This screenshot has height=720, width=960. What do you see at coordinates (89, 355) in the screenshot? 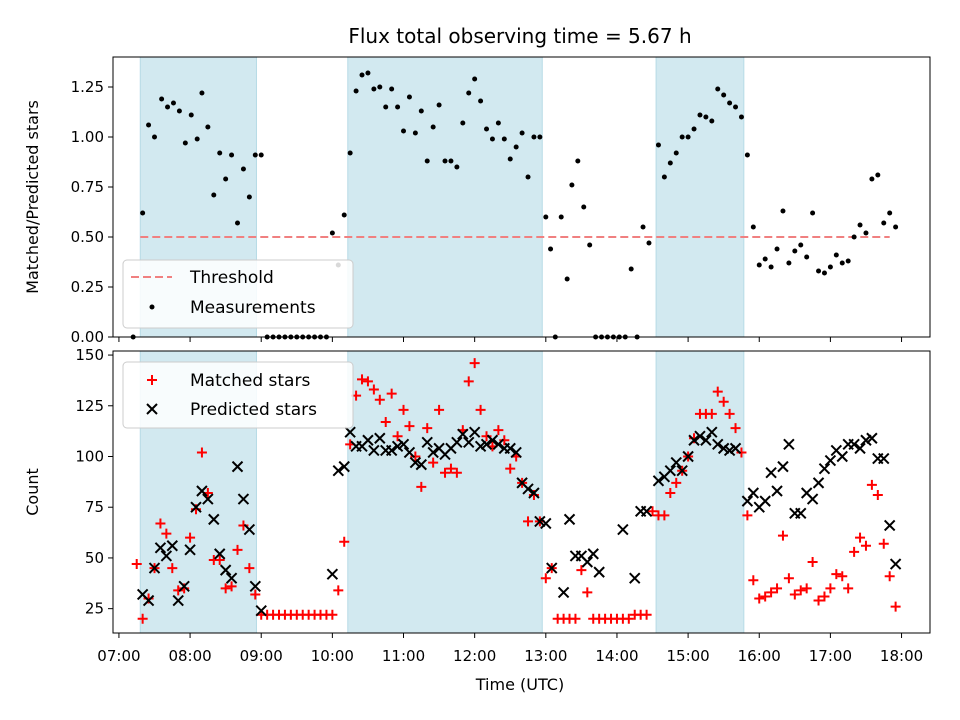
I see `y-tick-label: 150` at bounding box center [89, 355].